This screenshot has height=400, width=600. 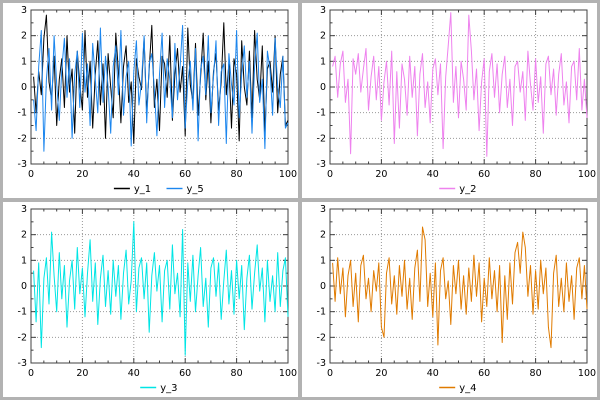 I want to click on legend-label: y_5, so click(x=195, y=189).